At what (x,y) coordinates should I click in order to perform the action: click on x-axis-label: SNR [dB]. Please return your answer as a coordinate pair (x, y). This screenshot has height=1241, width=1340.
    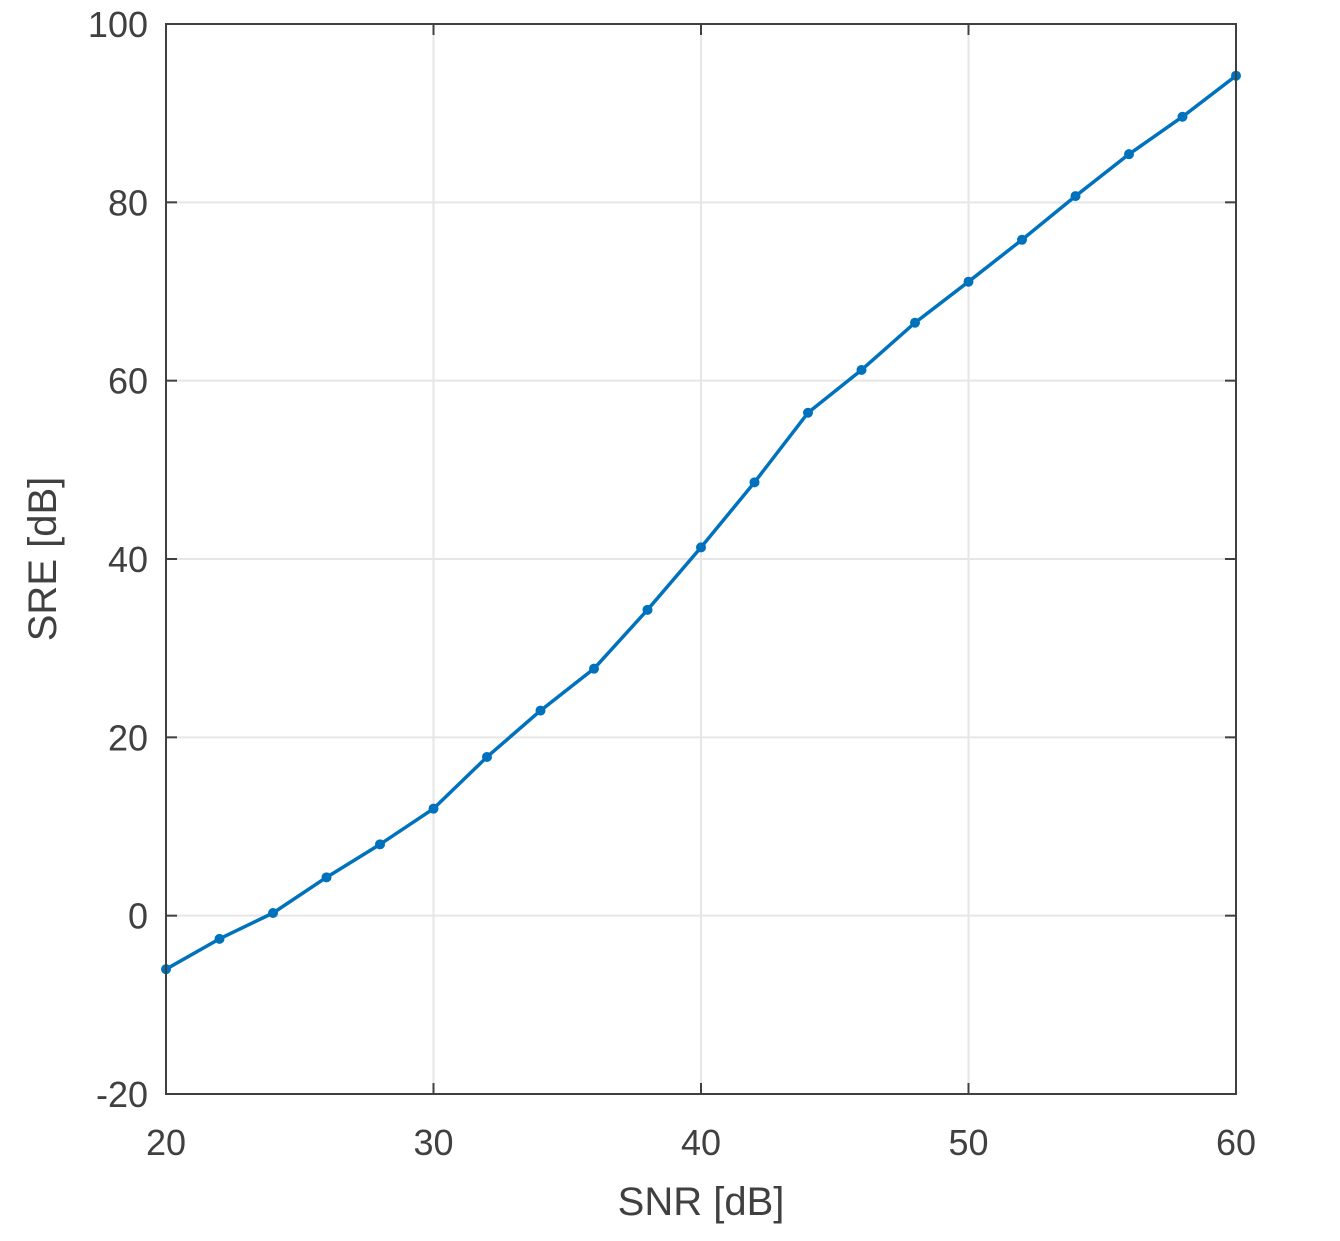
    Looking at the image, I should click on (701, 1202).